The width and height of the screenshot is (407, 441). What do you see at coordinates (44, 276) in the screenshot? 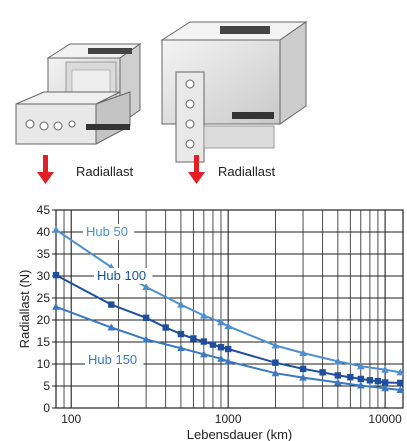
I see `y-tick-label: 30` at bounding box center [44, 276].